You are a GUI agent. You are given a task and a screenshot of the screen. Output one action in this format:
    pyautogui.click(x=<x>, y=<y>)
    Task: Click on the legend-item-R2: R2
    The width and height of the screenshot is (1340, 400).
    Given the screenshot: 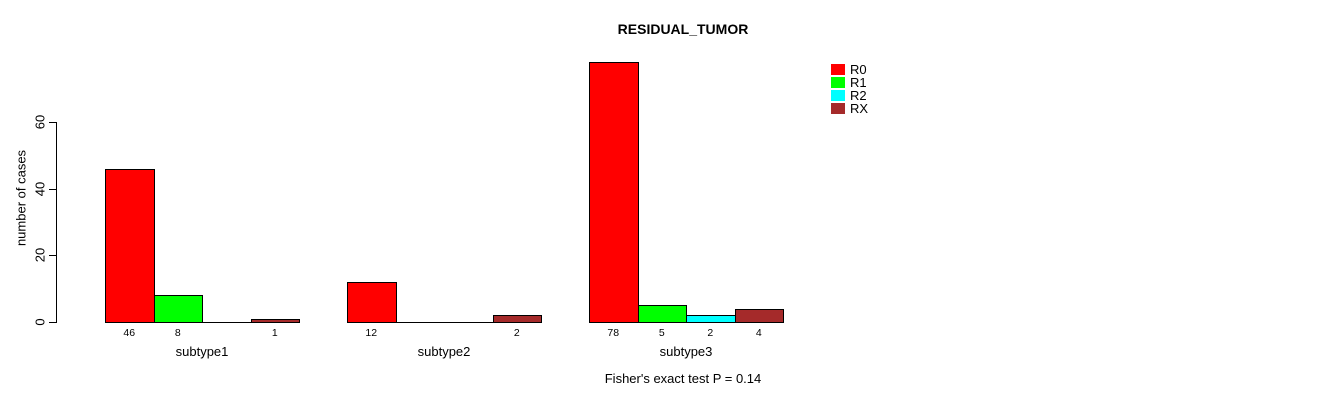 What is the action you would take?
    pyautogui.click(x=849, y=95)
    